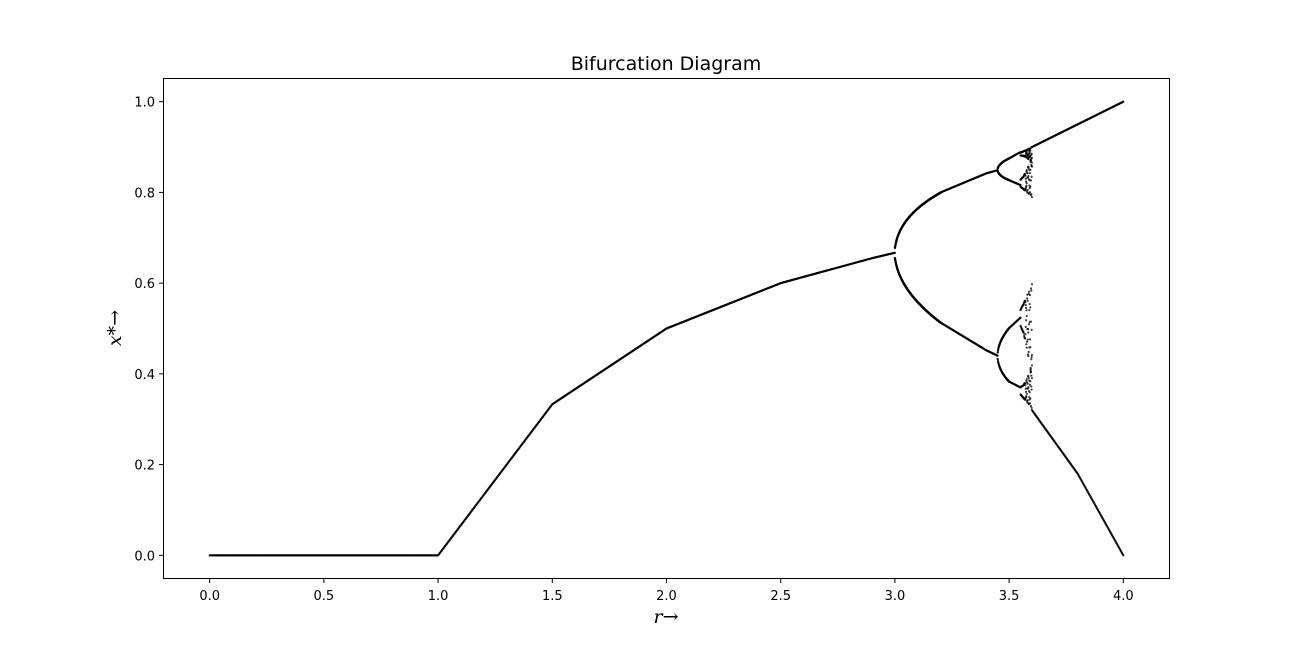 The height and width of the screenshot is (650, 1300). Describe the element at coordinates (1123, 596) in the screenshot. I see `x-tick-label: 4.0` at that location.